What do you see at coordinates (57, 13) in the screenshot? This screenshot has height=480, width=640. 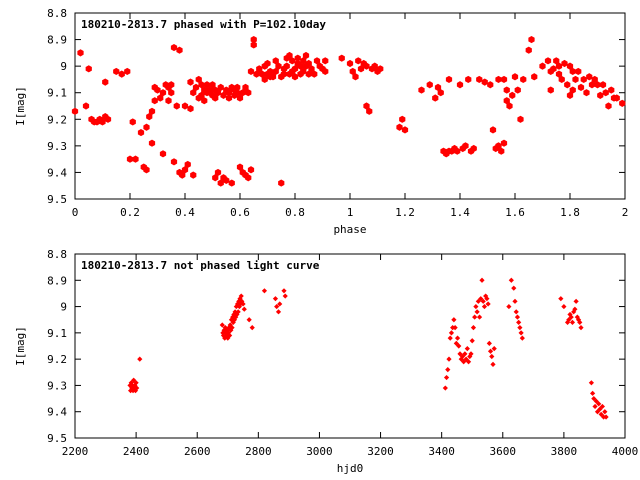 I see `phased-y-tick-label: 8.8` at bounding box center [57, 13].